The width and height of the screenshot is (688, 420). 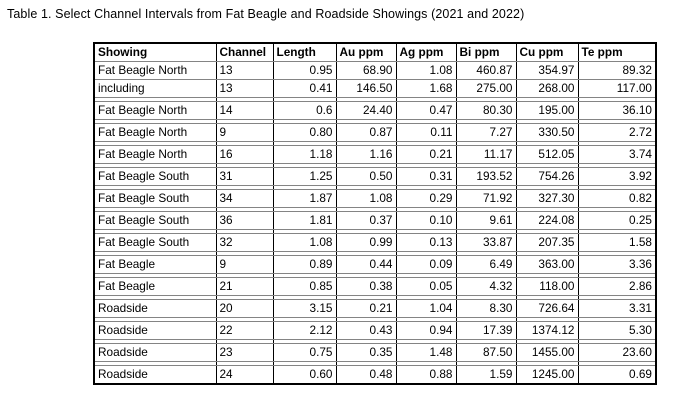 What do you see at coordinates (617, 52) in the screenshot?
I see `column-header-te-ppm: Te ppm` at bounding box center [617, 52].